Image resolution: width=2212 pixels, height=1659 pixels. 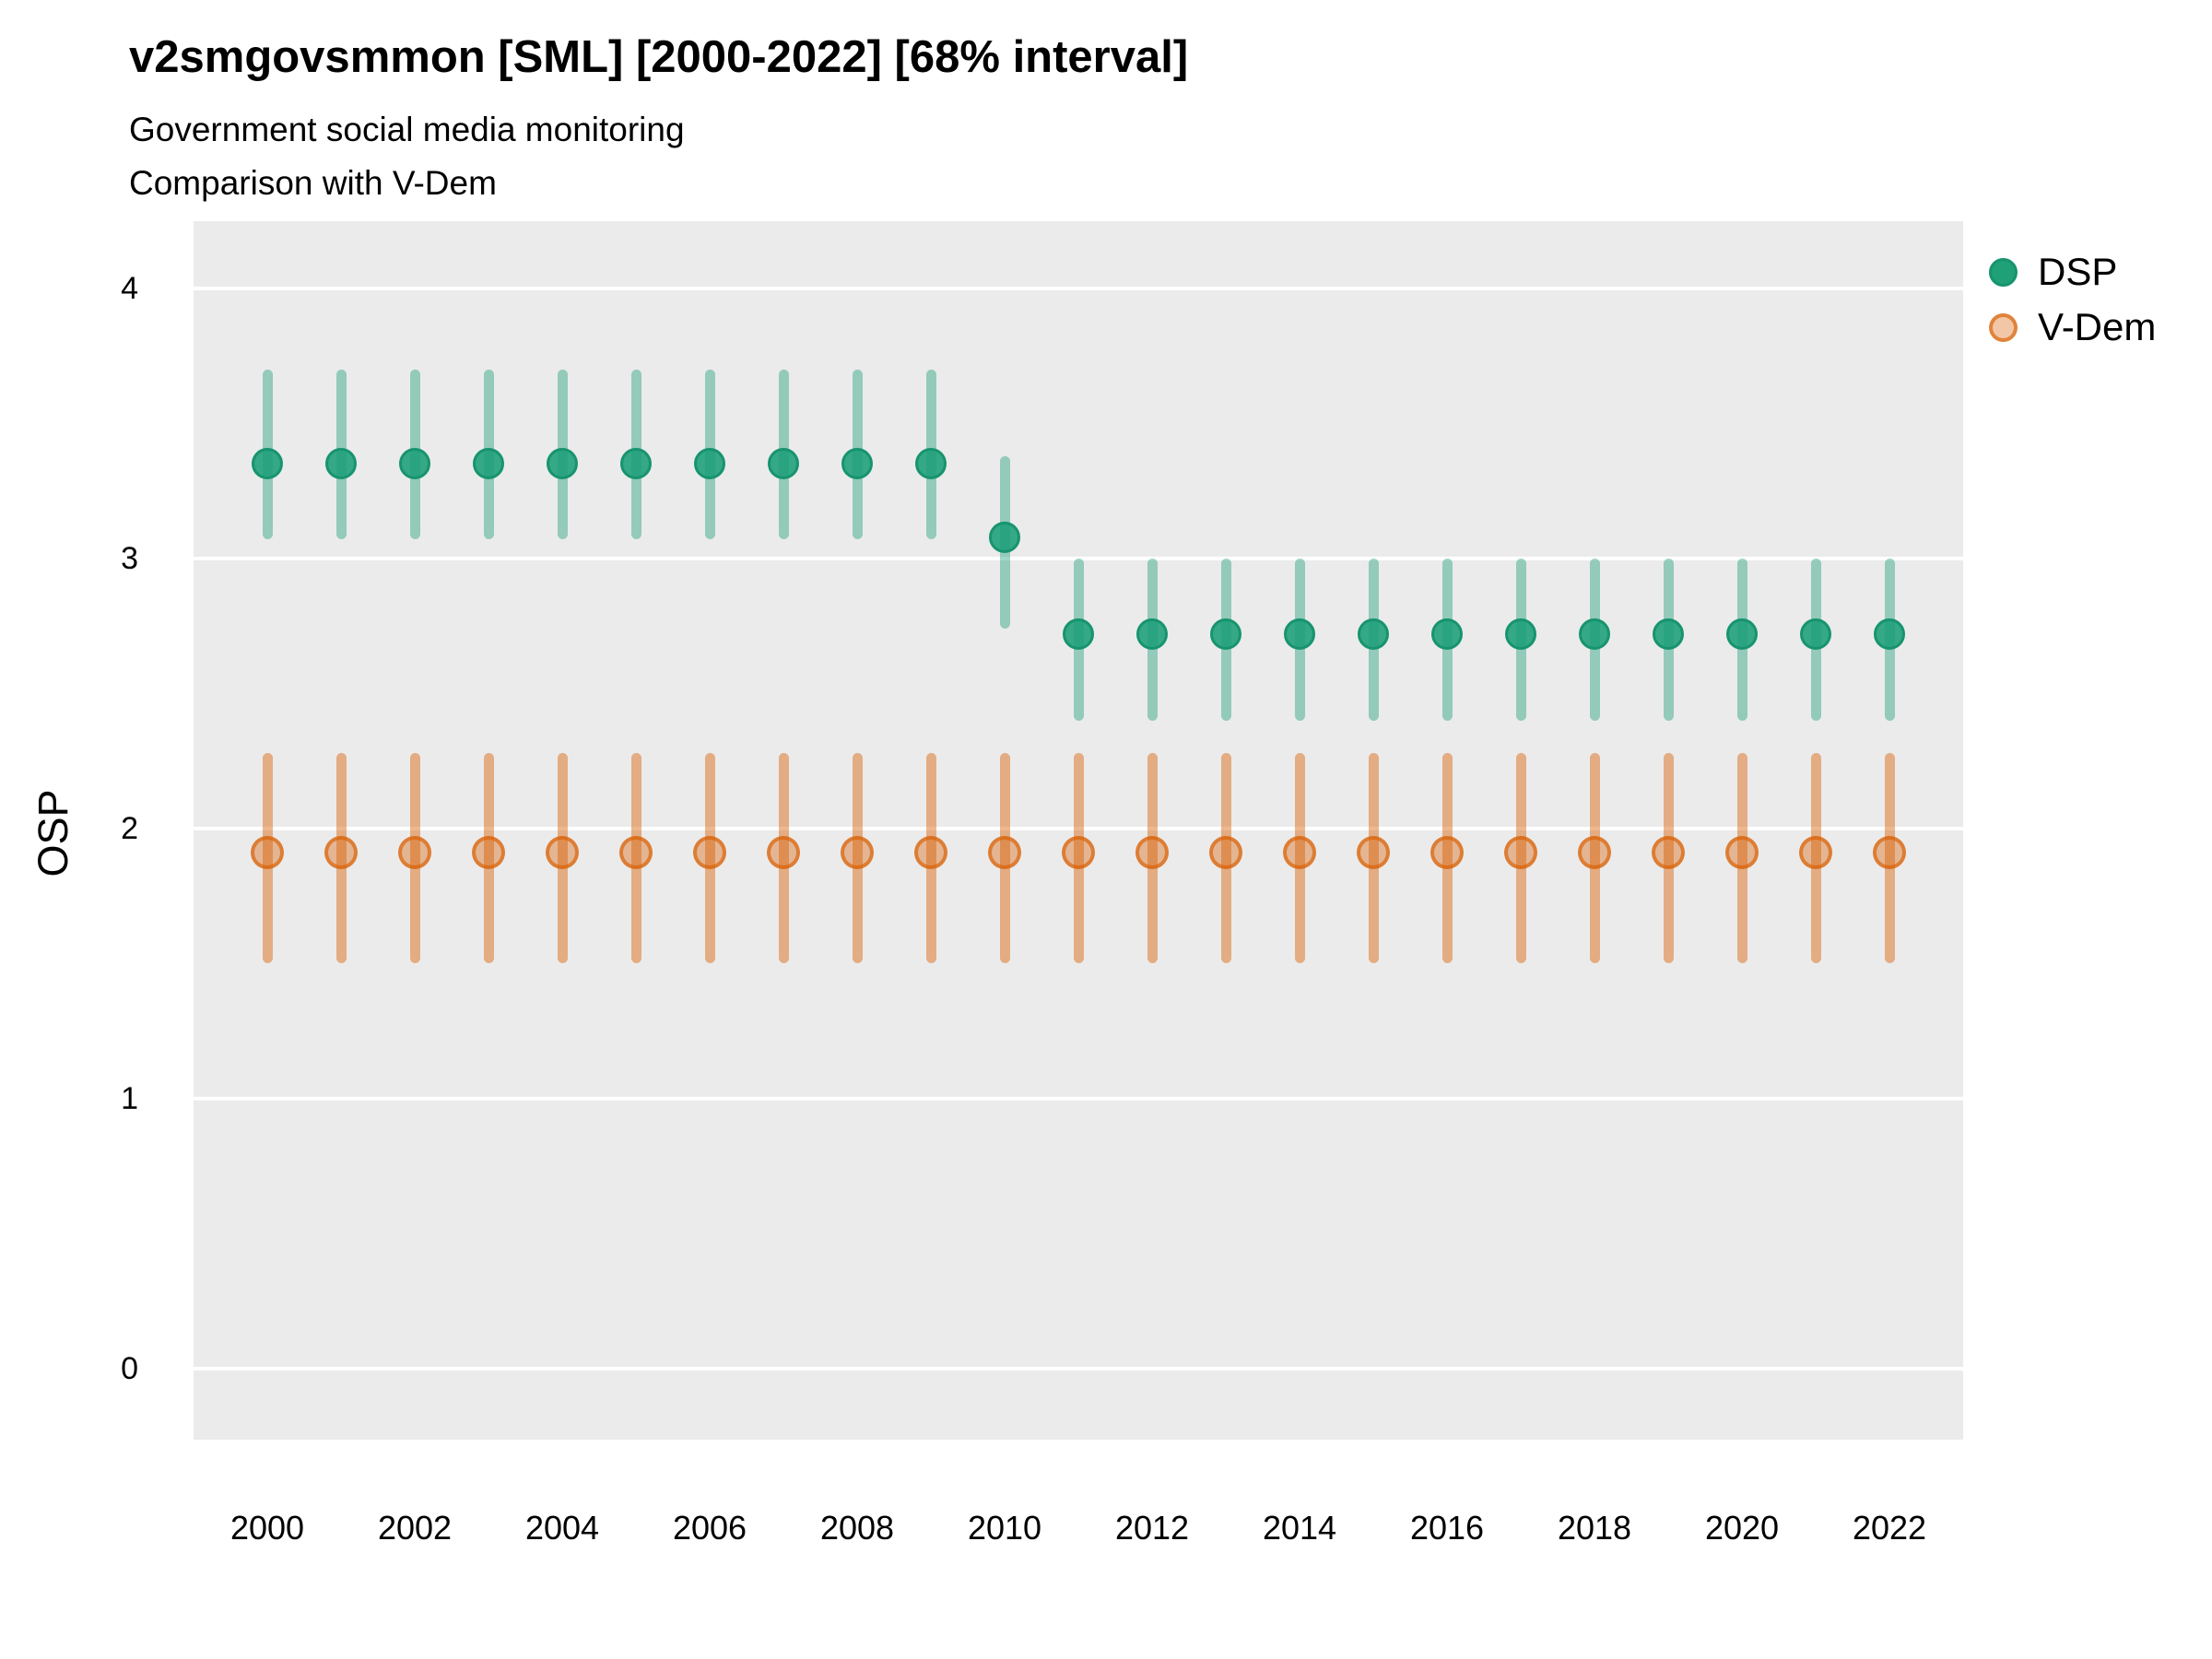 I want to click on v-dem-point-2021, so click(x=1815, y=853).